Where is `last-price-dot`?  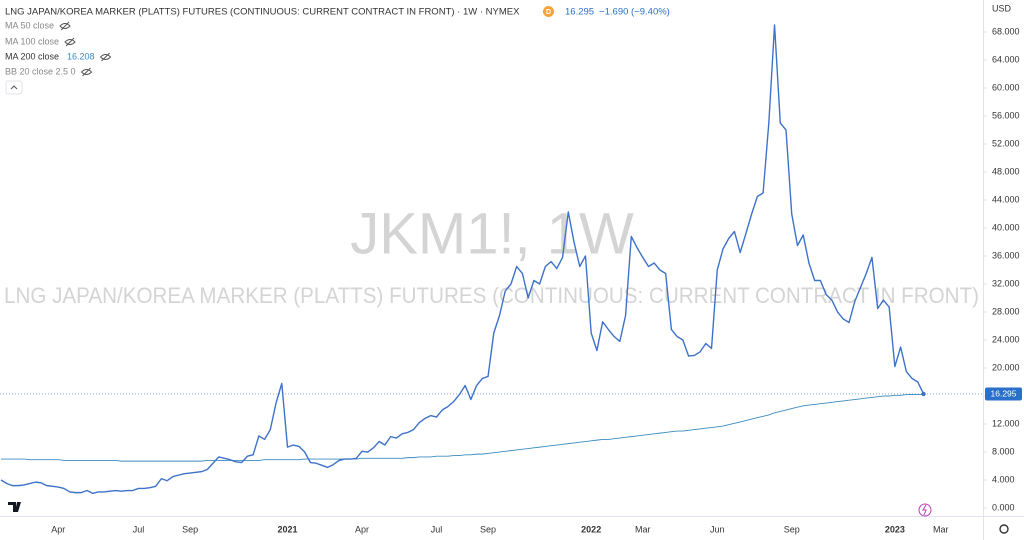
last-price-dot is located at coordinates (923, 394).